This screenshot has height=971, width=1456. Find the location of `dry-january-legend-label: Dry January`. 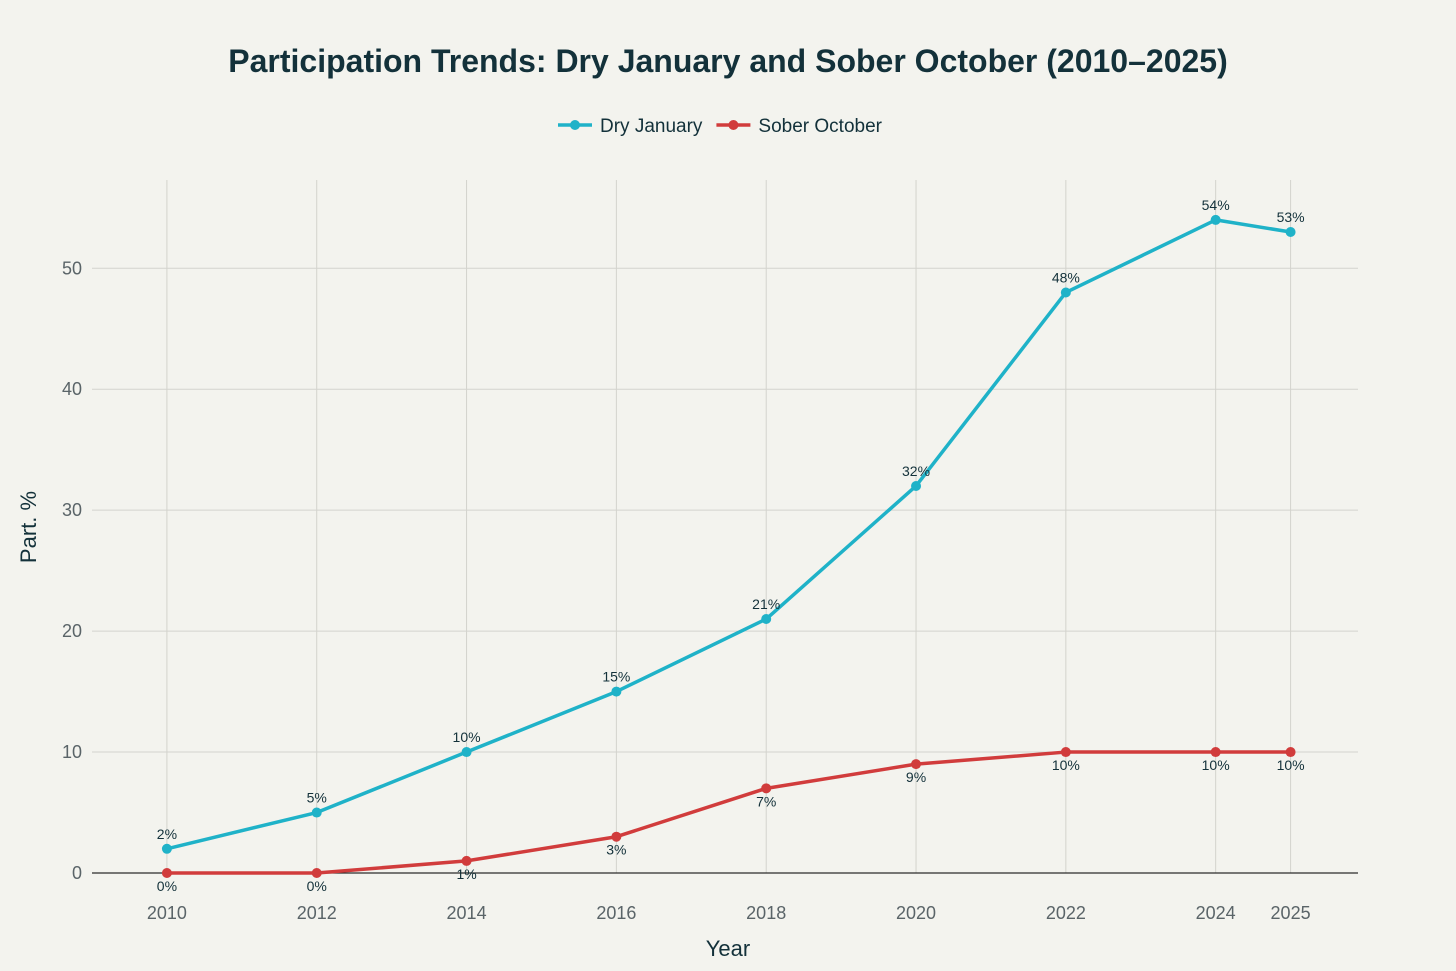

dry-january-legend-label: Dry January is located at coordinates (651, 126).